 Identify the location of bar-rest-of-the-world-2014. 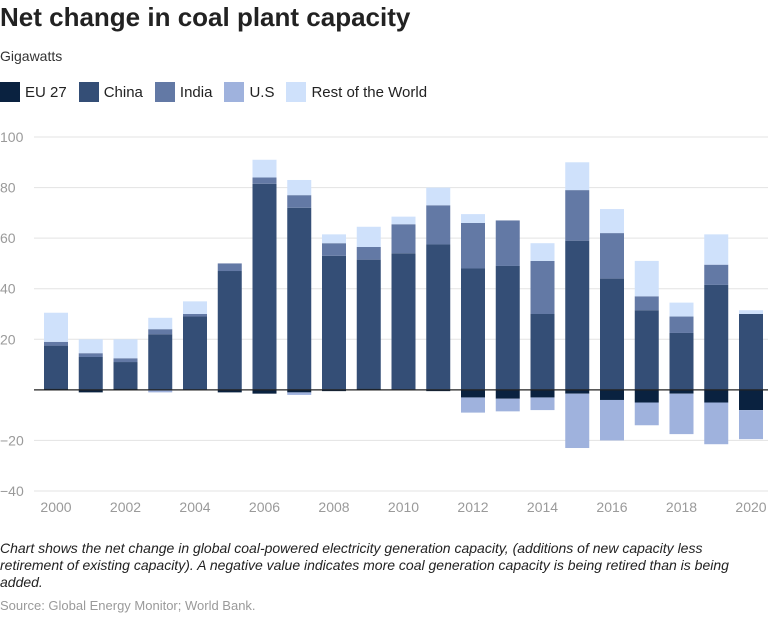
(542, 252).